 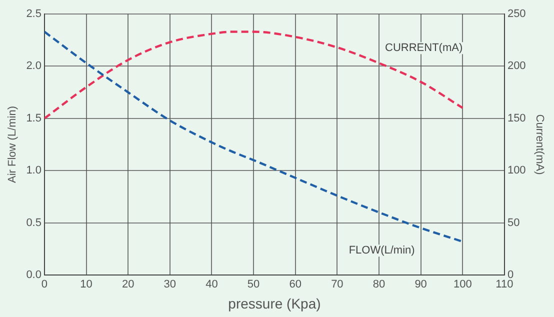 I want to click on y2-tick-label: 0, so click(x=510, y=275).